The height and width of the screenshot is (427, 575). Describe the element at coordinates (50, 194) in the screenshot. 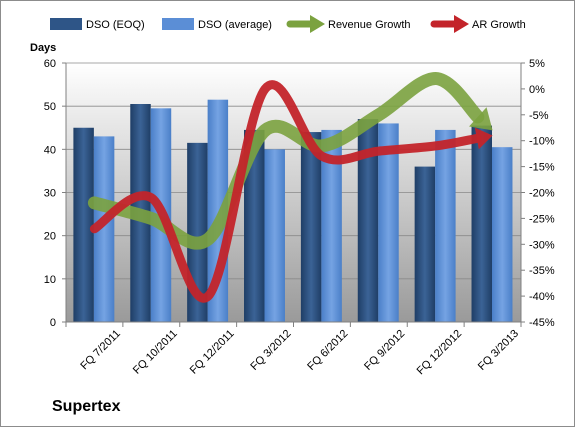

I see `y-tick-label: 30` at that location.